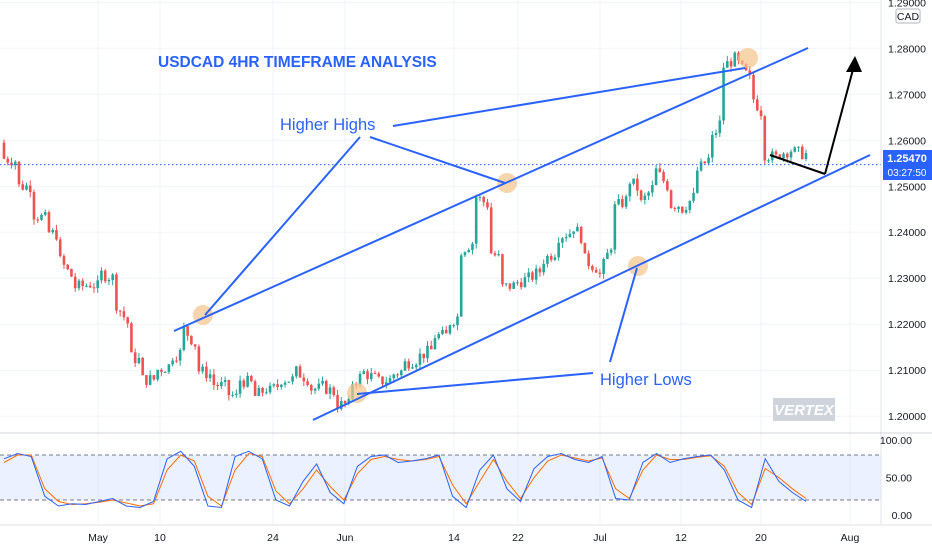  What do you see at coordinates (327, 125) in the screenshot?
I see `higher-highs-label: Higher Highs` at bounding box center [327, 125].